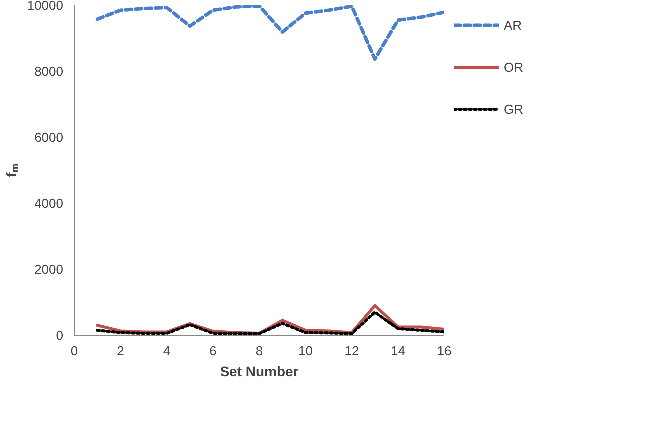  Describe the element at coordinates (260, 372) in the screenshot. I see `x-axis-title: Set Number` at that location.